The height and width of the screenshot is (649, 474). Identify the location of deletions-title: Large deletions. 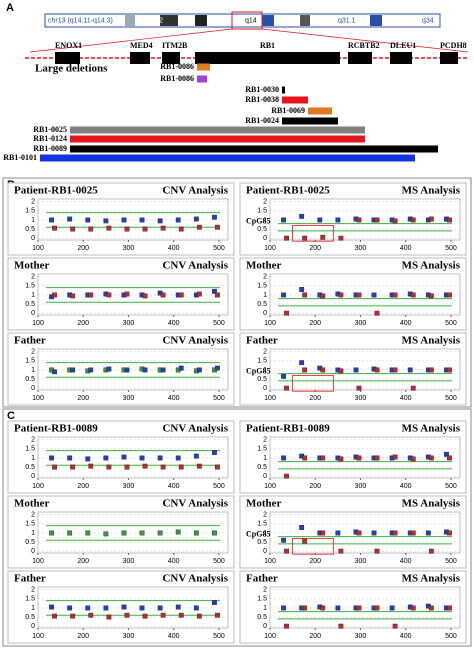
(71, 69).